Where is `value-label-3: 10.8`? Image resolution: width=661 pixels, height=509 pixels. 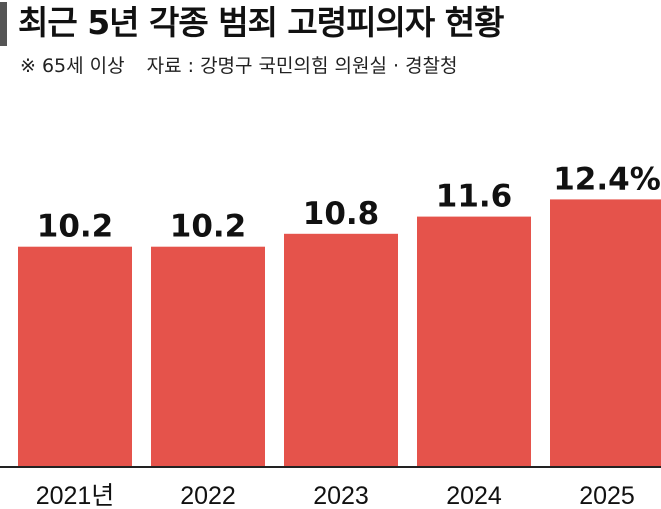
value-label-3: 10.8 is located at coordinates (341, 214).